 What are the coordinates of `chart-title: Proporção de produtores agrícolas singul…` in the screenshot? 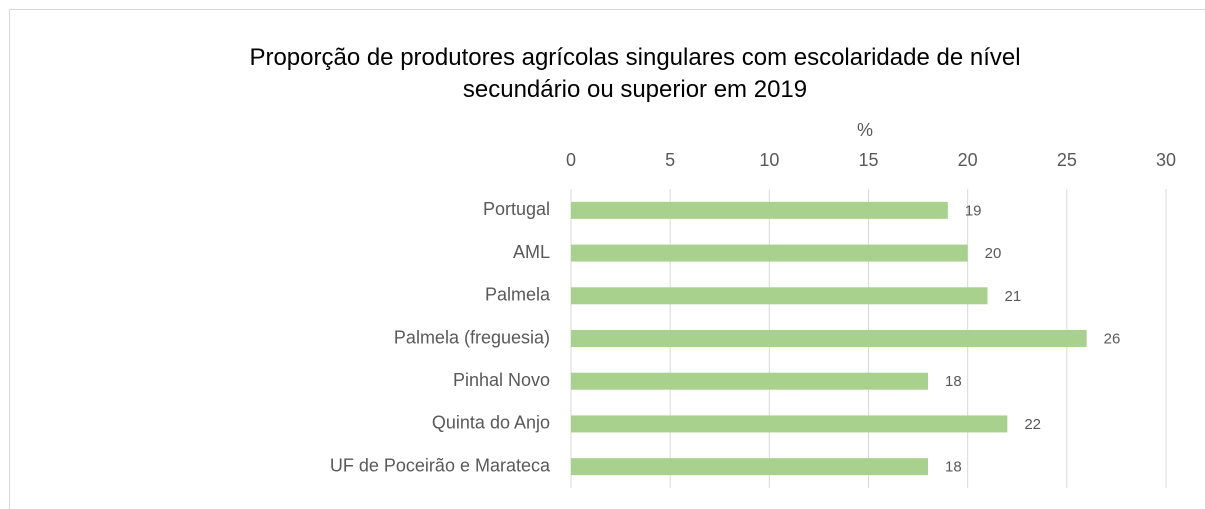 It's located at (635, 73).